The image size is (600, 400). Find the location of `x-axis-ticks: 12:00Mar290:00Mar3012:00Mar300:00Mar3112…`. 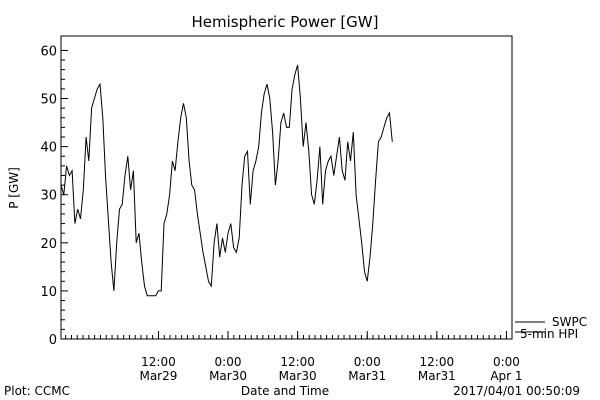

x-axis-ticks: 12:00Mar290:00Mar3012:00Mar300:00Mar3112… is located at coordinates (294, 357).